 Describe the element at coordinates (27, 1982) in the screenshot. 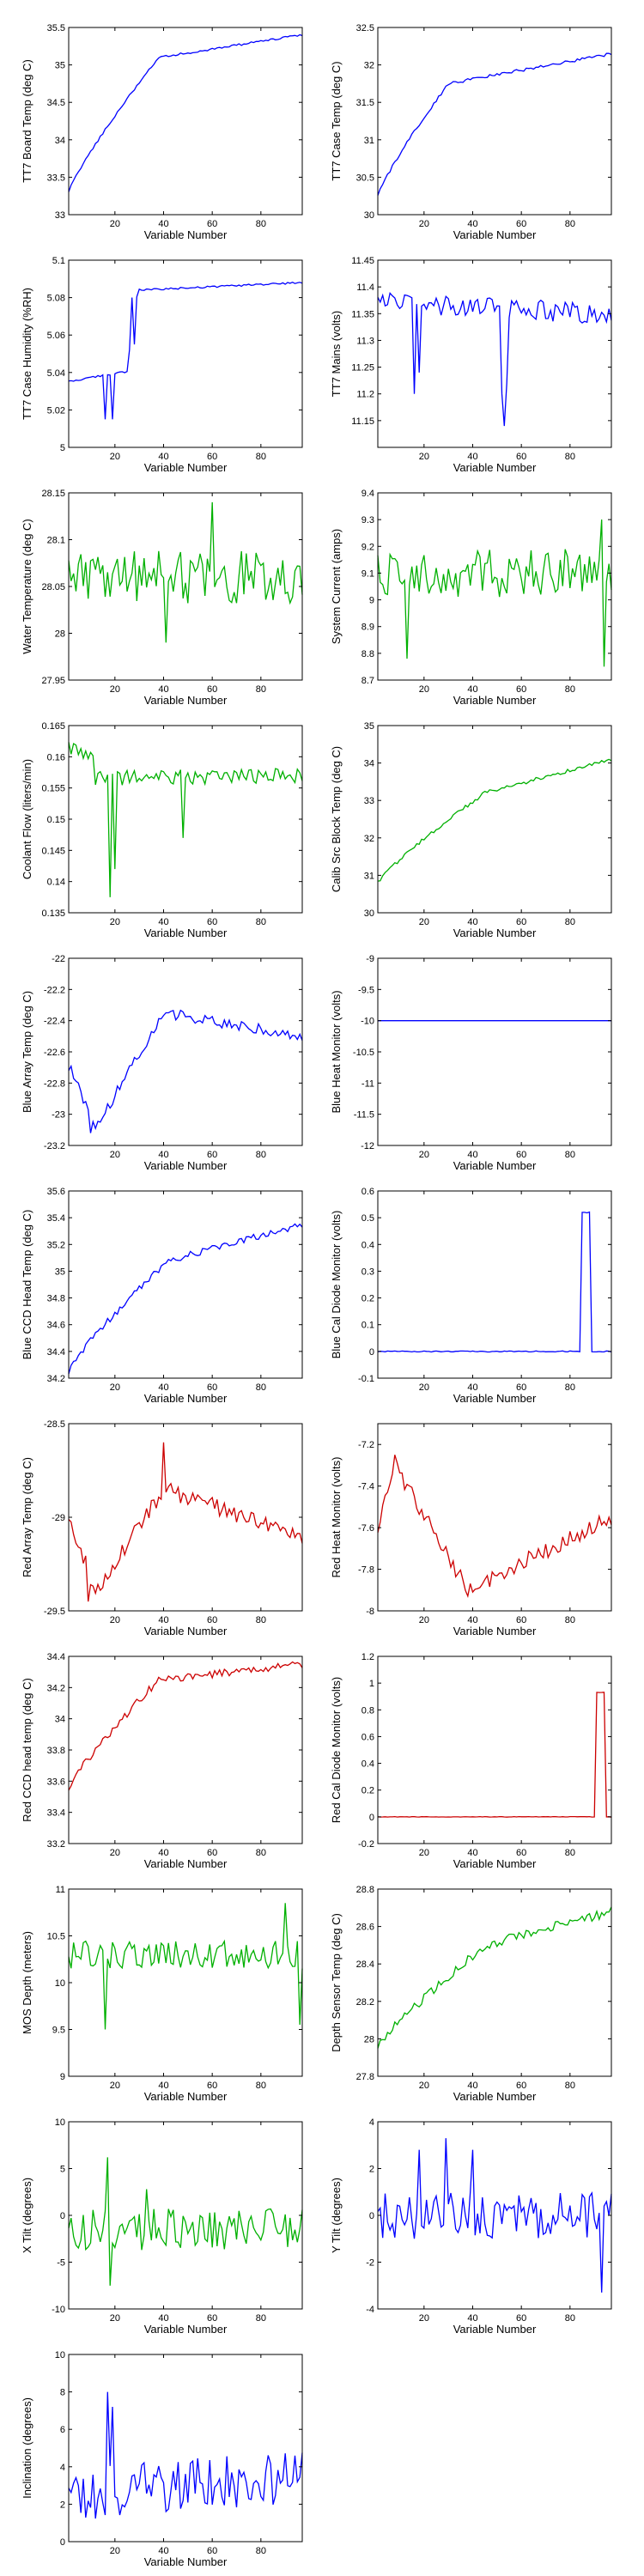

I see `y-axis-label: MOS Depth (meters)` at that location.